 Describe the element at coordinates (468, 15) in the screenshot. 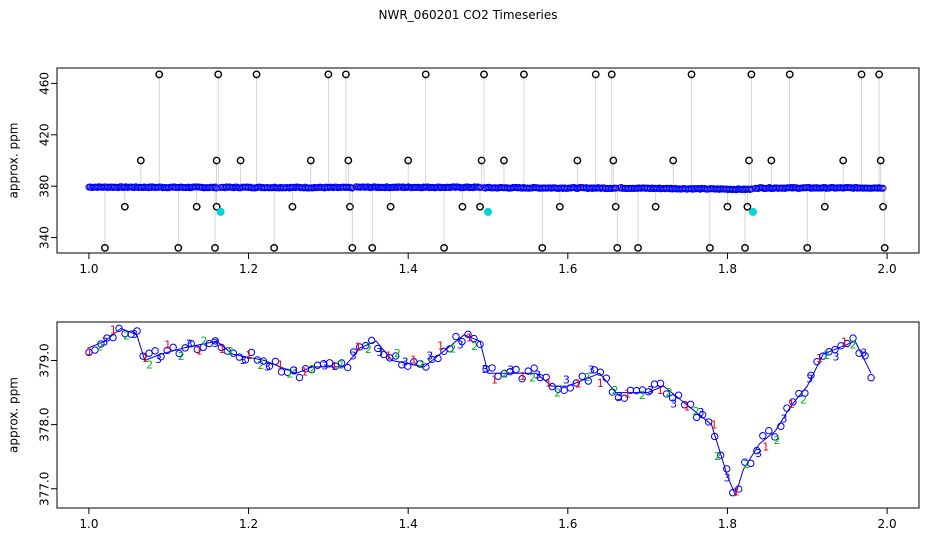

I see `figure-title: NWR_060201 CO2 Timeseries` at that location.